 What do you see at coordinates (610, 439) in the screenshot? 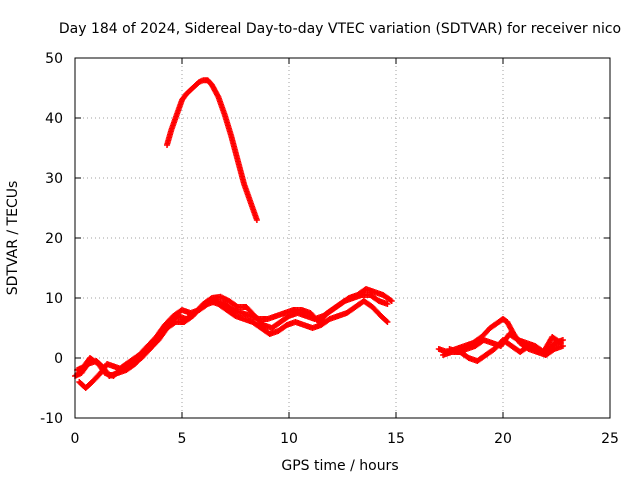
I see `x-tick-label: 25` at bounding box center [610, 439].